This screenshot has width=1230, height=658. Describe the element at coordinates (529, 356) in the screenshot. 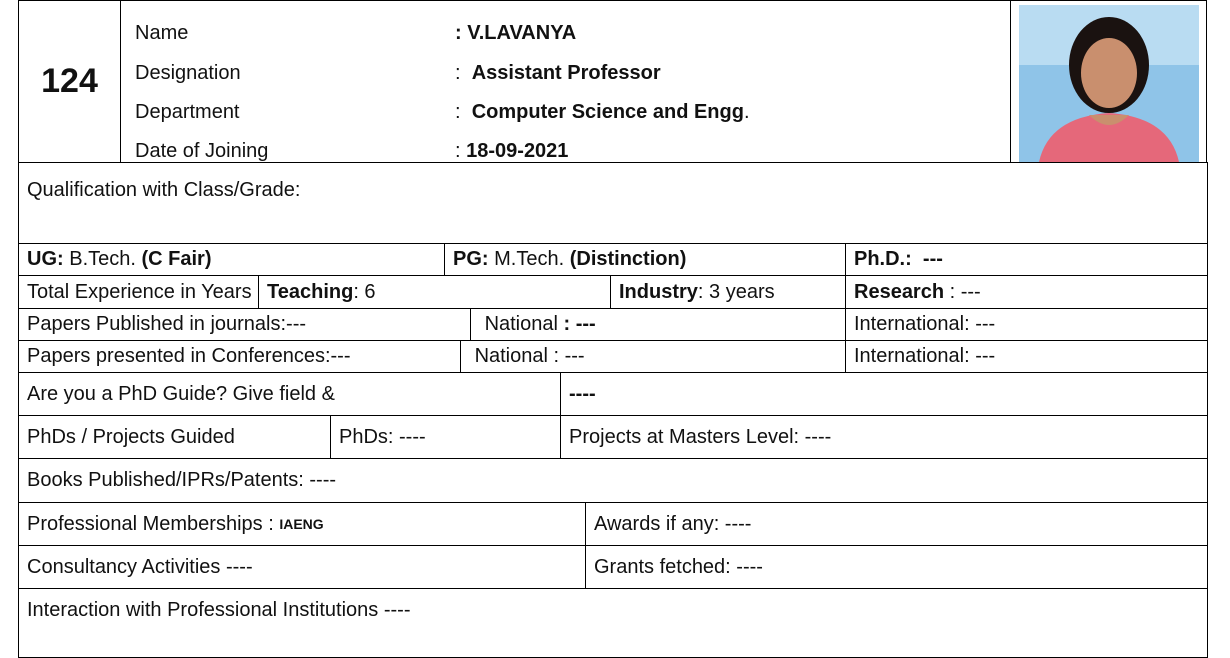

I see `text: National : ---` at that location.